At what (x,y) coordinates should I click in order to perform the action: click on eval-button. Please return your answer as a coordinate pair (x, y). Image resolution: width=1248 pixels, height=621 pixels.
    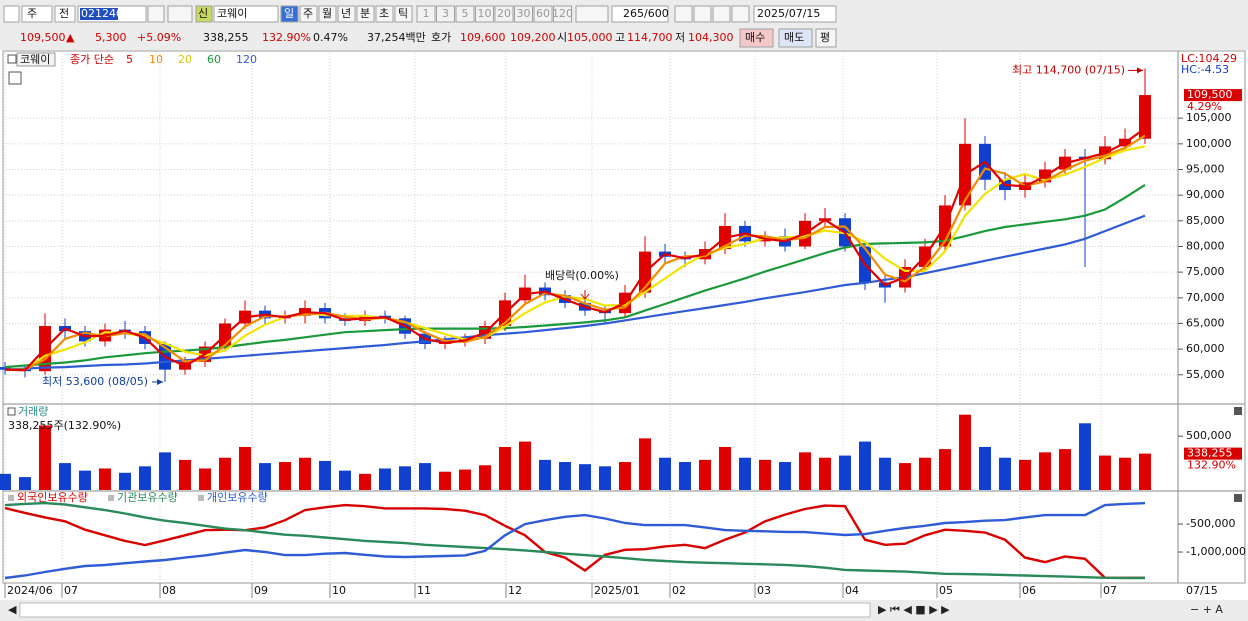
    Looking at the image, I should click on (826, 38).